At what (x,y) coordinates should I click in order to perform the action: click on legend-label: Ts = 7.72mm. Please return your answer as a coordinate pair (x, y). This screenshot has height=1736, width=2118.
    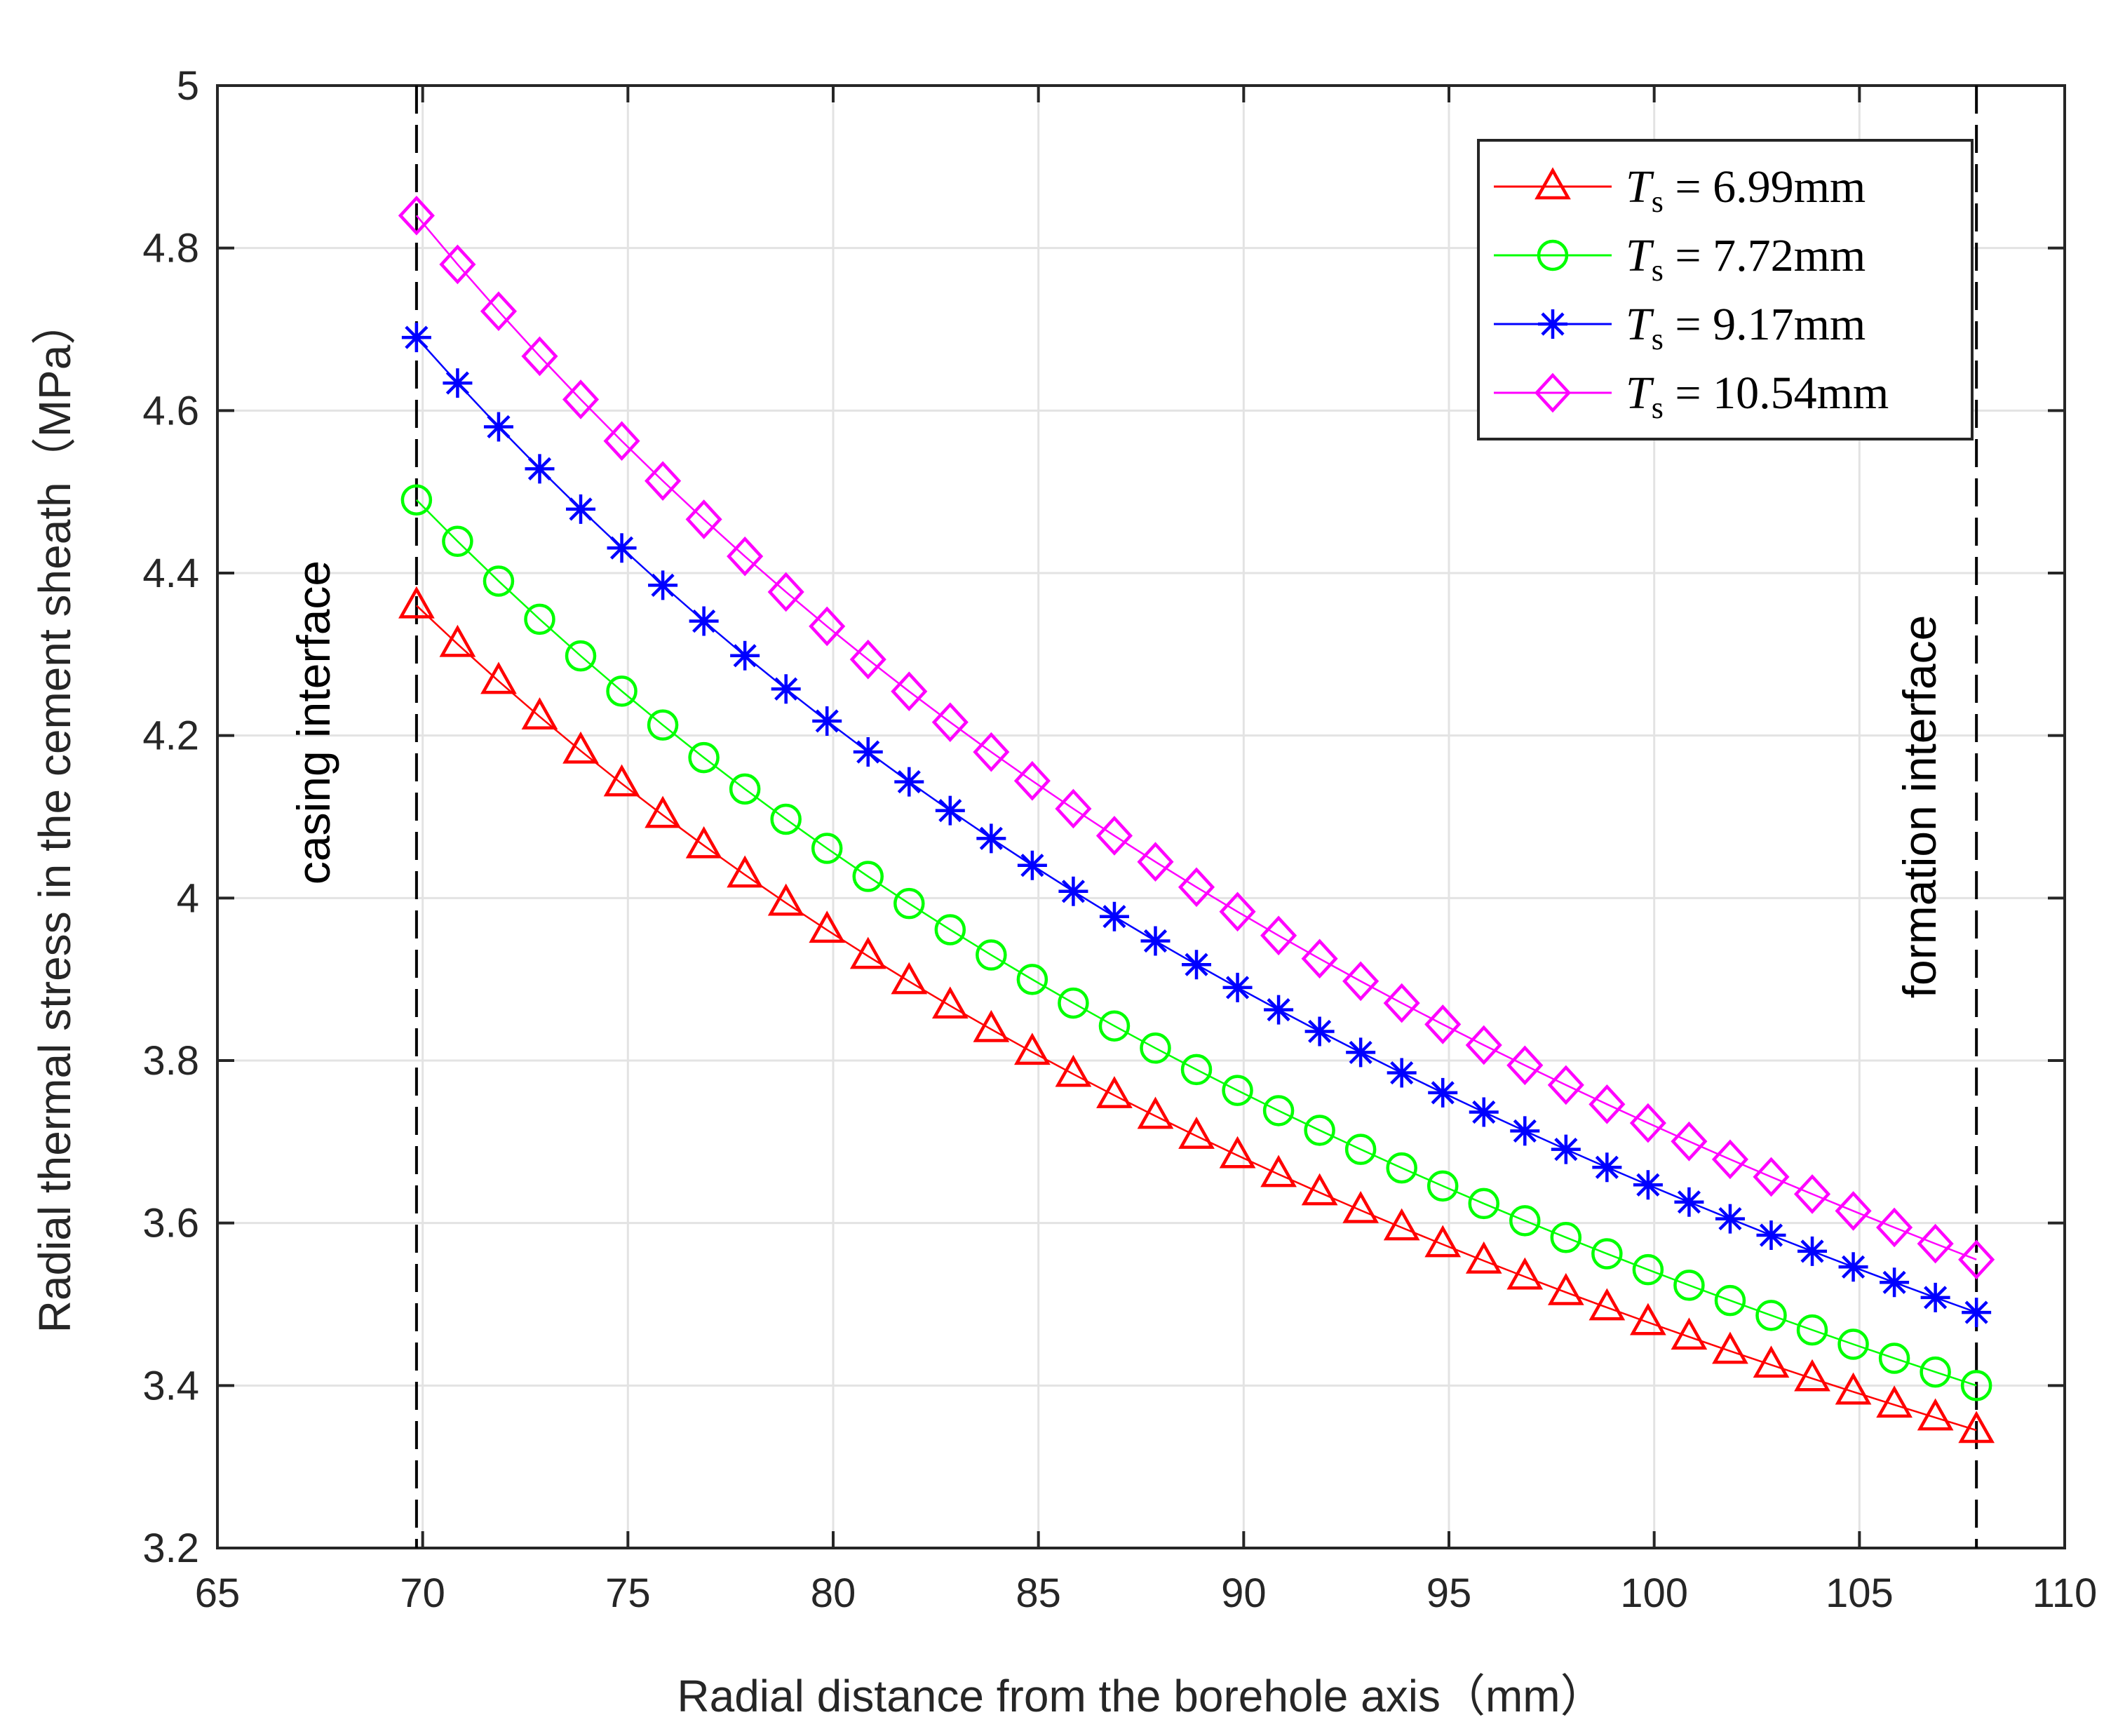
    Looking at the image, I should click on (1746, 259).